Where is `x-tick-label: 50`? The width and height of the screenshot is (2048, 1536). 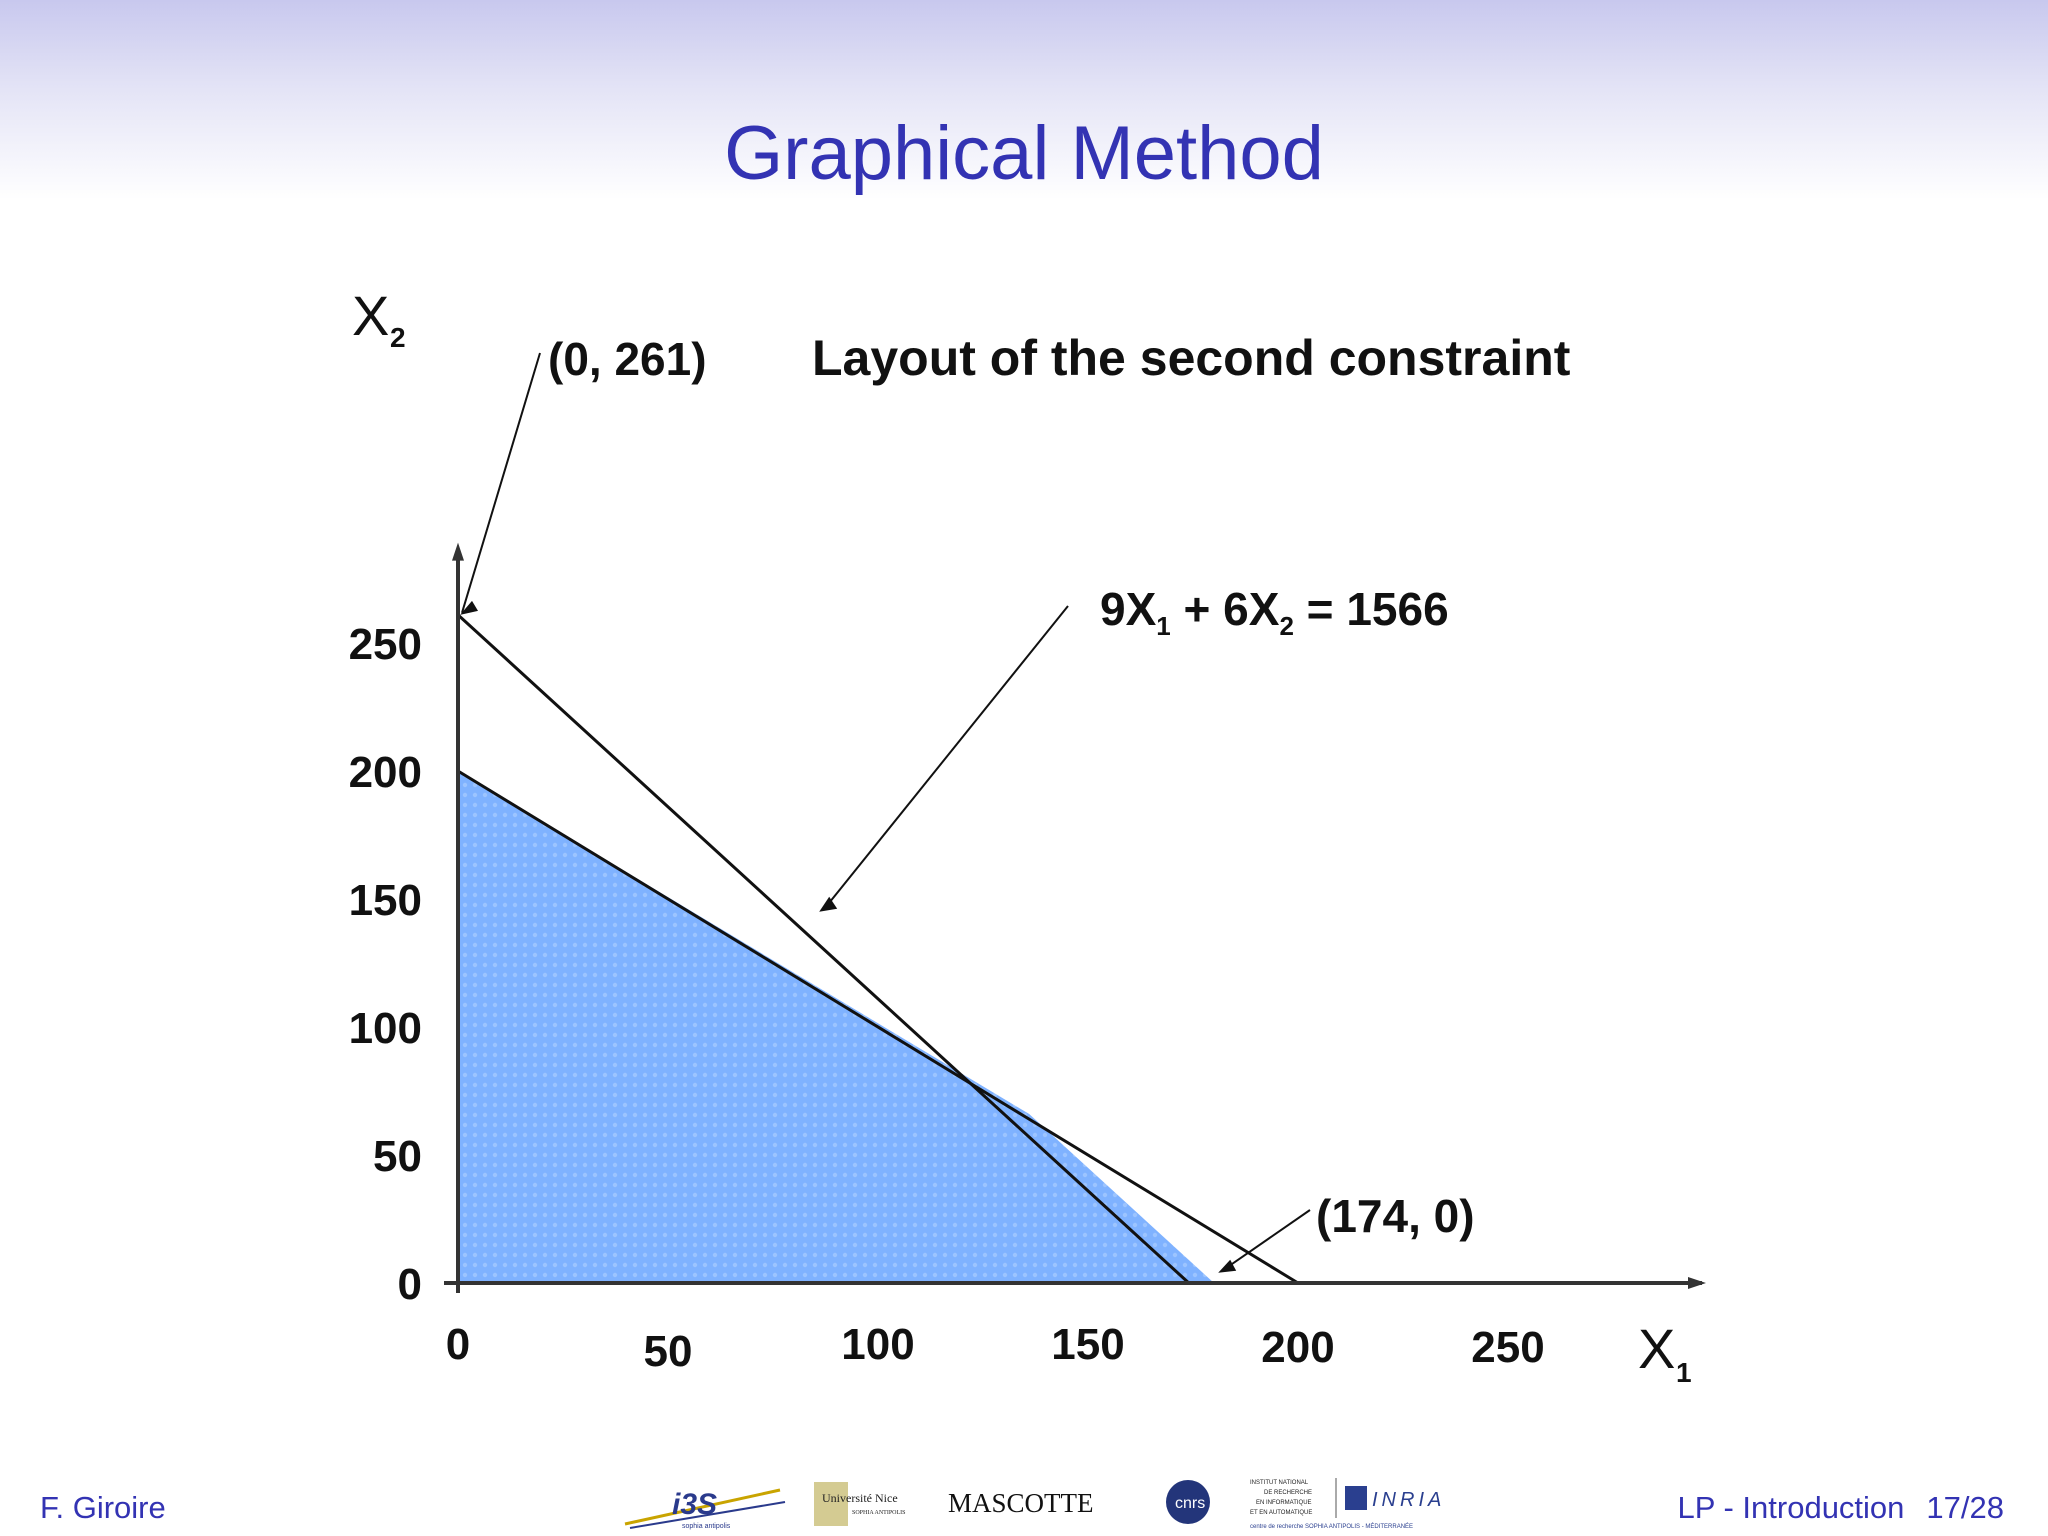 x-tick-label: 50 is located at coordinates (668, 1351).